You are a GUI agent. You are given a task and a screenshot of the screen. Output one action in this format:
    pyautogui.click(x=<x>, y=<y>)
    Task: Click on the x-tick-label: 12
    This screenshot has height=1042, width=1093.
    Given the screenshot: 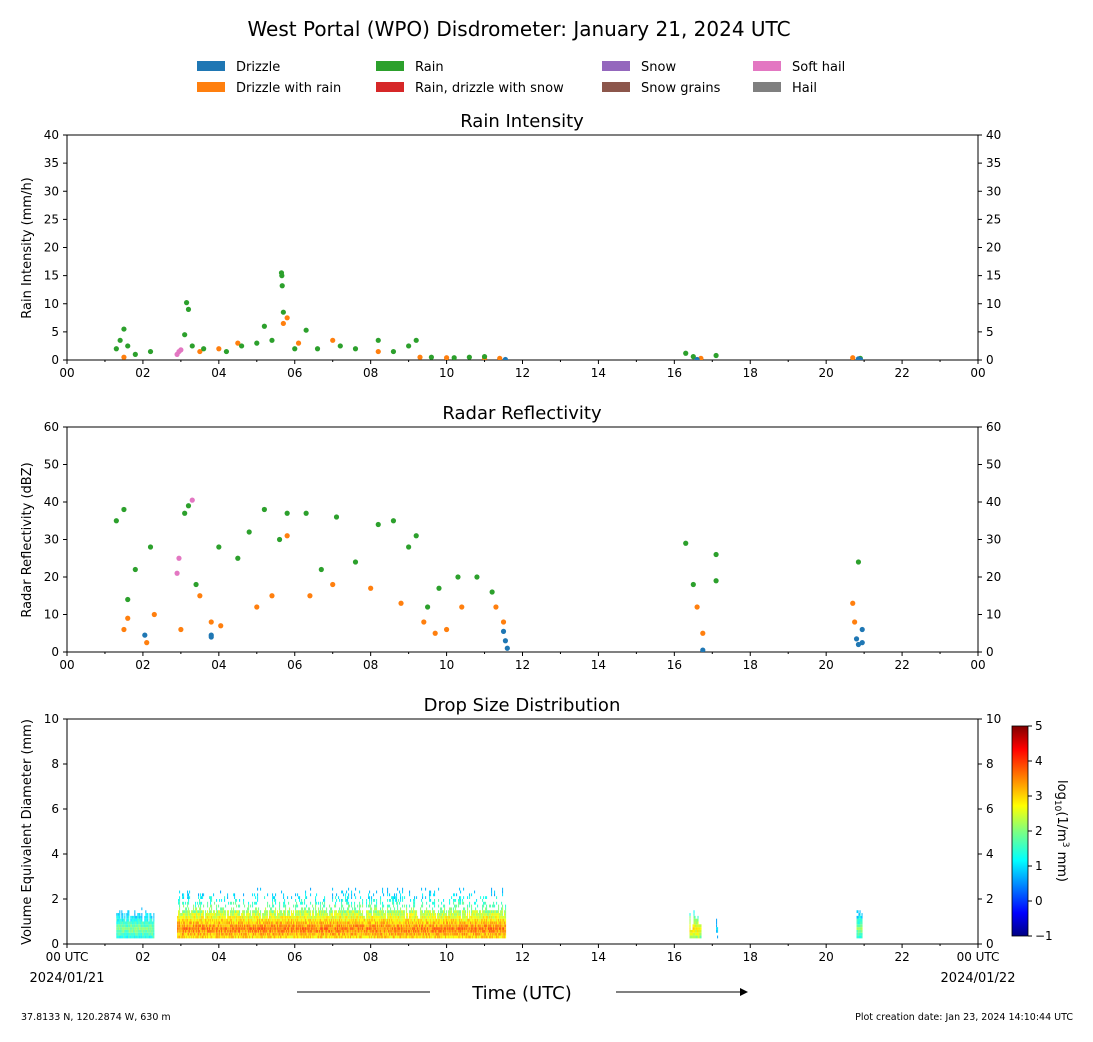 What is the action you would take?
    pyautogui.click(x=522, y=373)
    